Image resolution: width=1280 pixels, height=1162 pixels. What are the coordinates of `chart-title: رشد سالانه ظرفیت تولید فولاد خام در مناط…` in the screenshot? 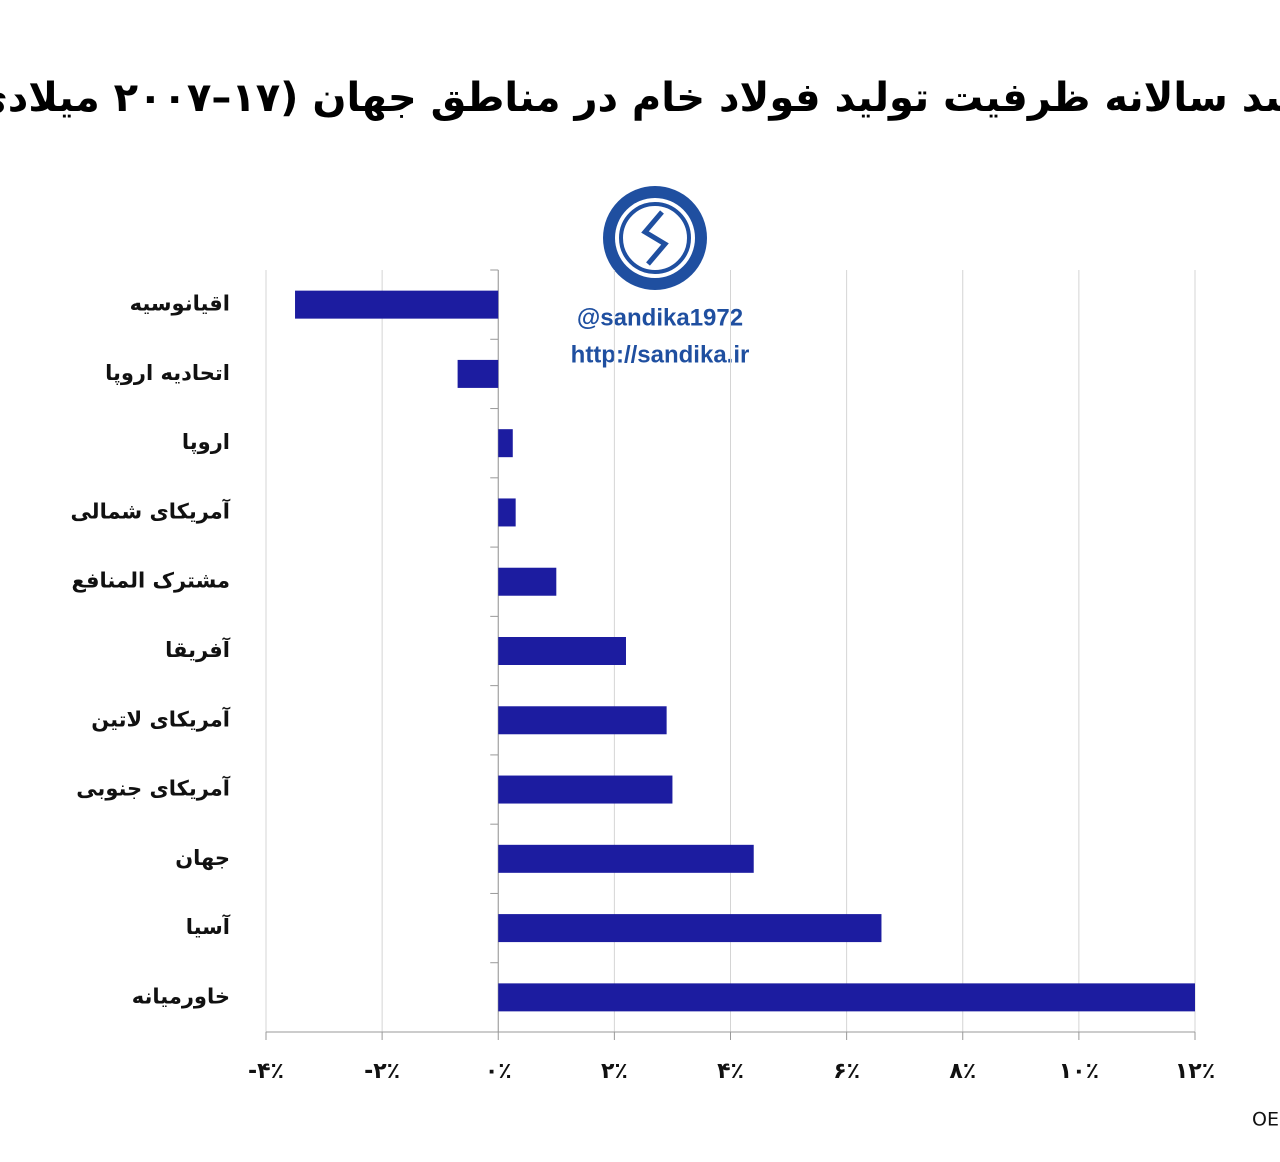 It's located at (640, 98).